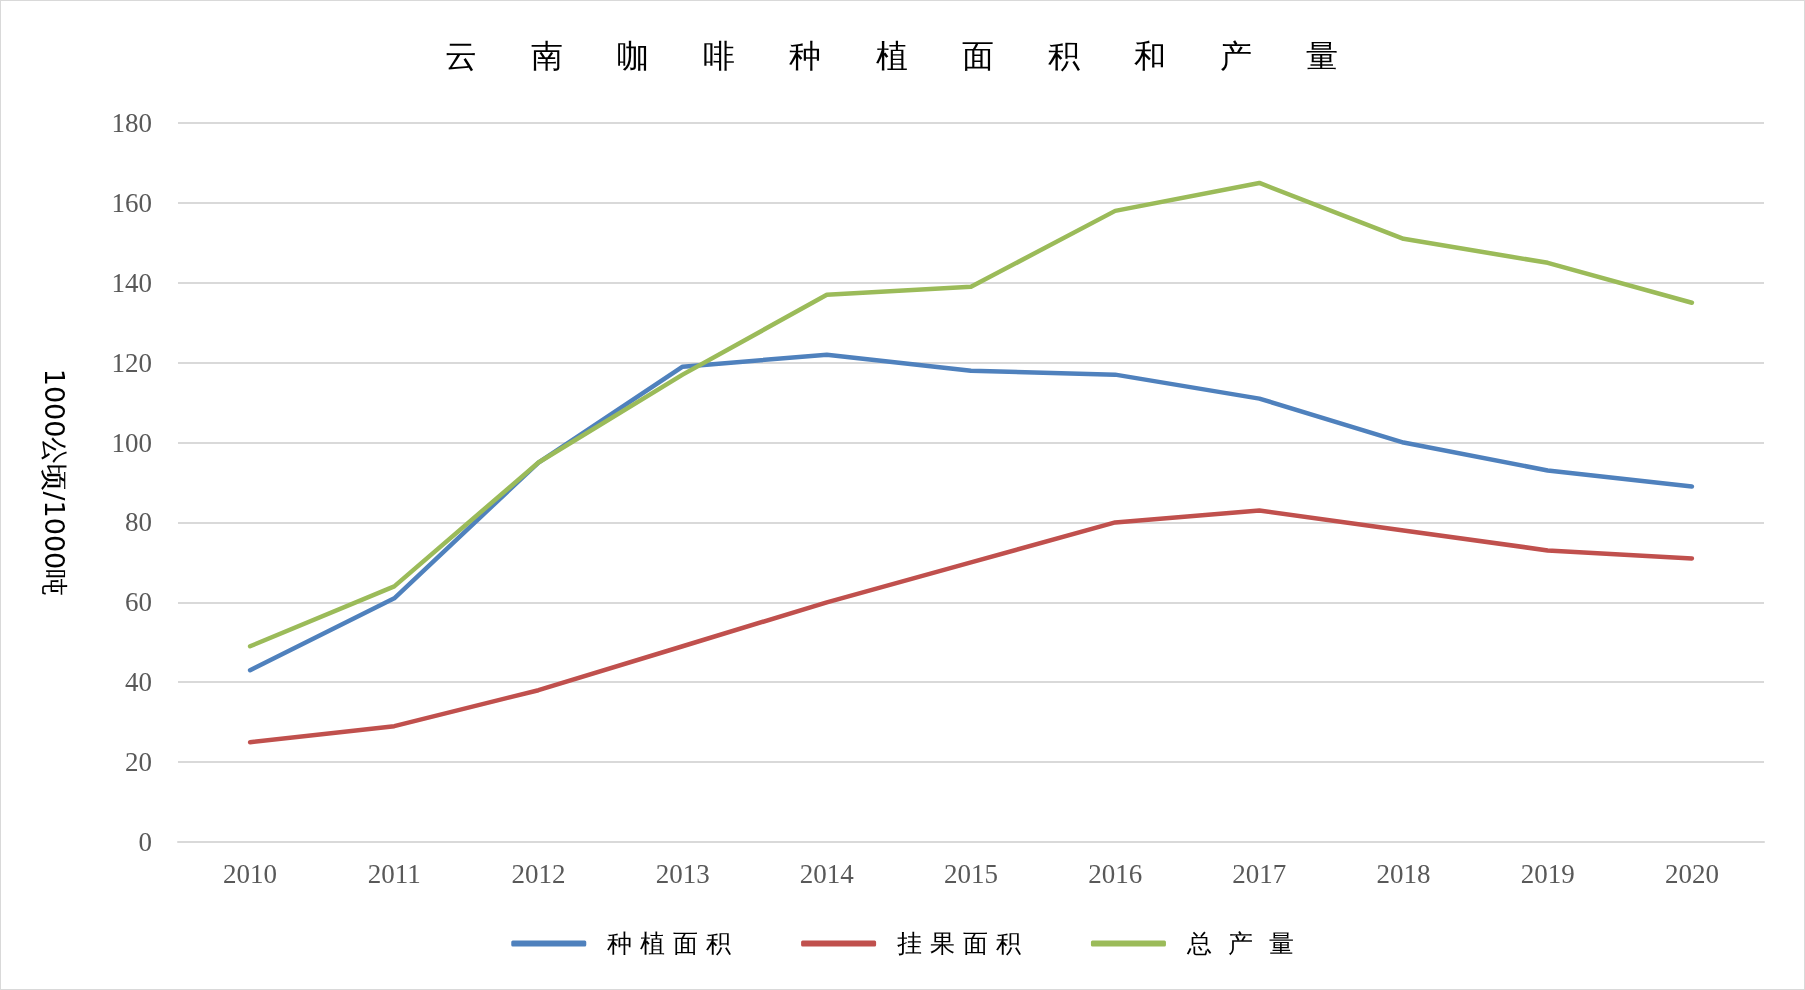  What do you see at coordinates (538, 873) in the screenshot?
I see `x-tick-label: 2012` at bounding box center [538, 873].